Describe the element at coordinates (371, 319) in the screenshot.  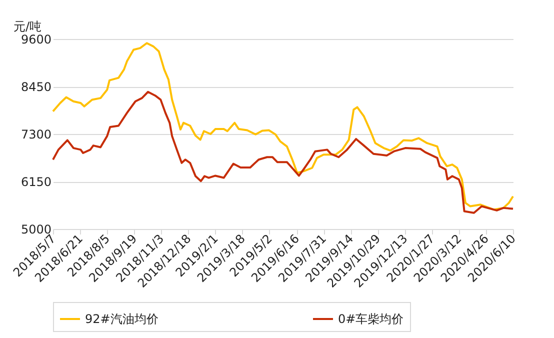
I see `legend-label: 0#车柴均价` at that location.